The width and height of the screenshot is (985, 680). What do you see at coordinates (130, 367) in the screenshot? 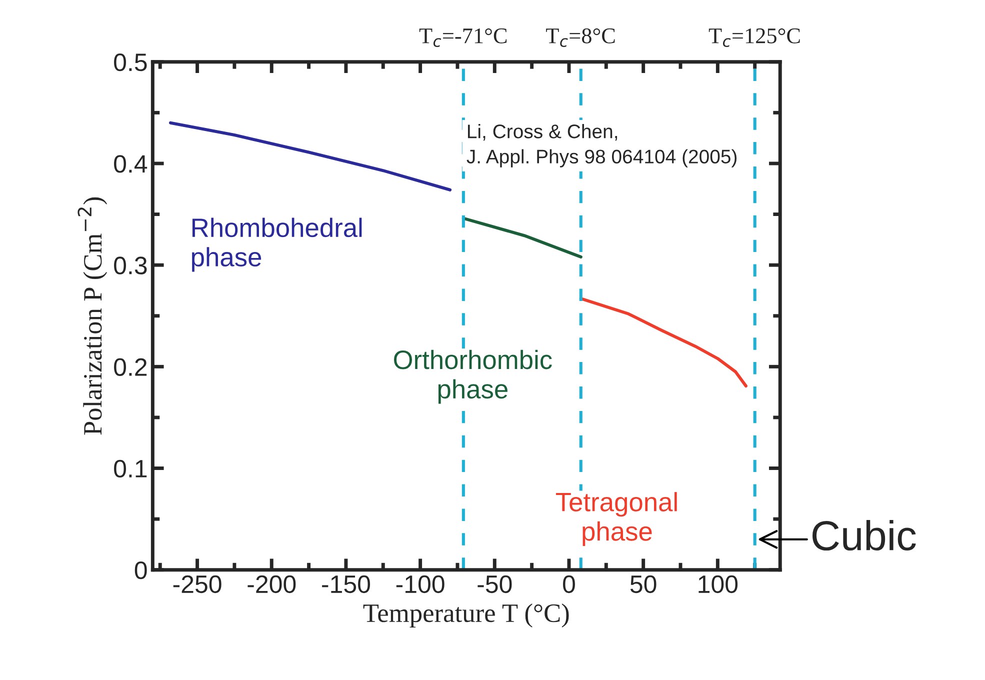
I see `y-tick-label: 0.2` at bounding box center [130, 367].